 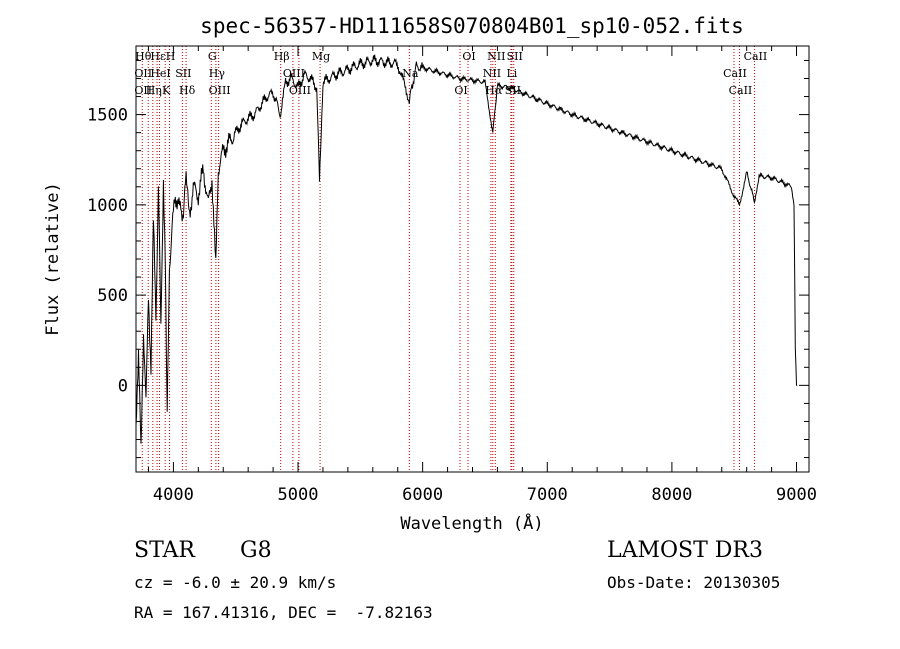 I want to click on x-tick-label-4: 8000, so click(x=671, y=495).